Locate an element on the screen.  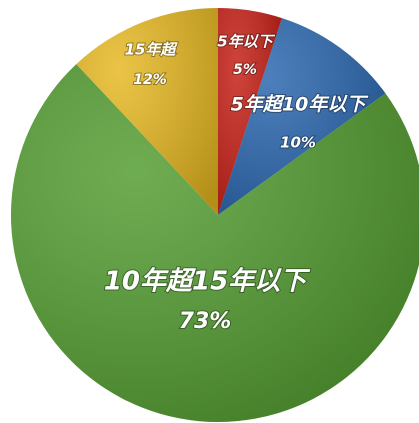
slice-shade is located at coordinates (250, 111).